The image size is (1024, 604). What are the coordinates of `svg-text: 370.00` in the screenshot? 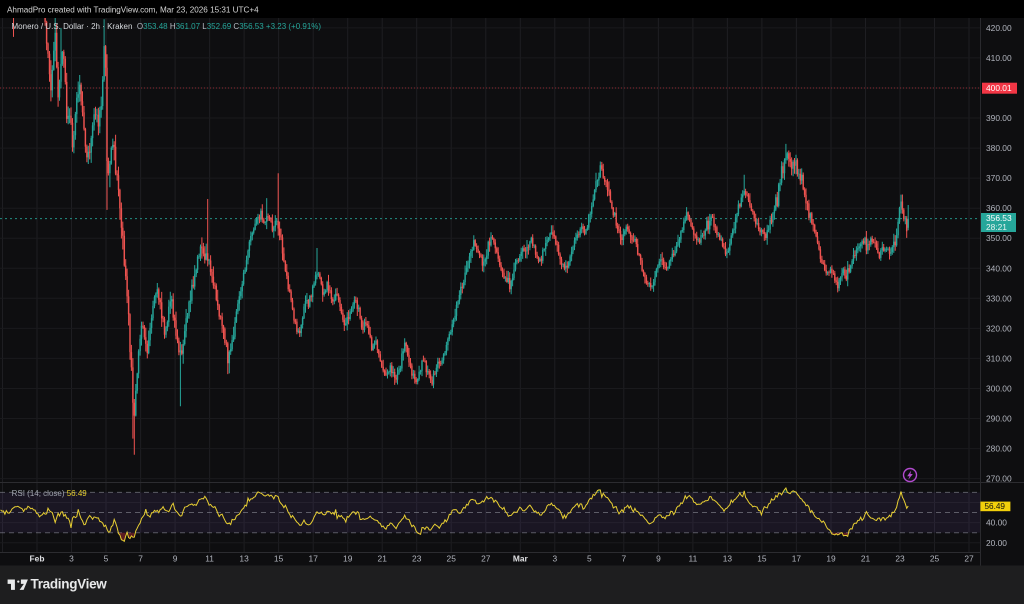 It's located at (999, 178).